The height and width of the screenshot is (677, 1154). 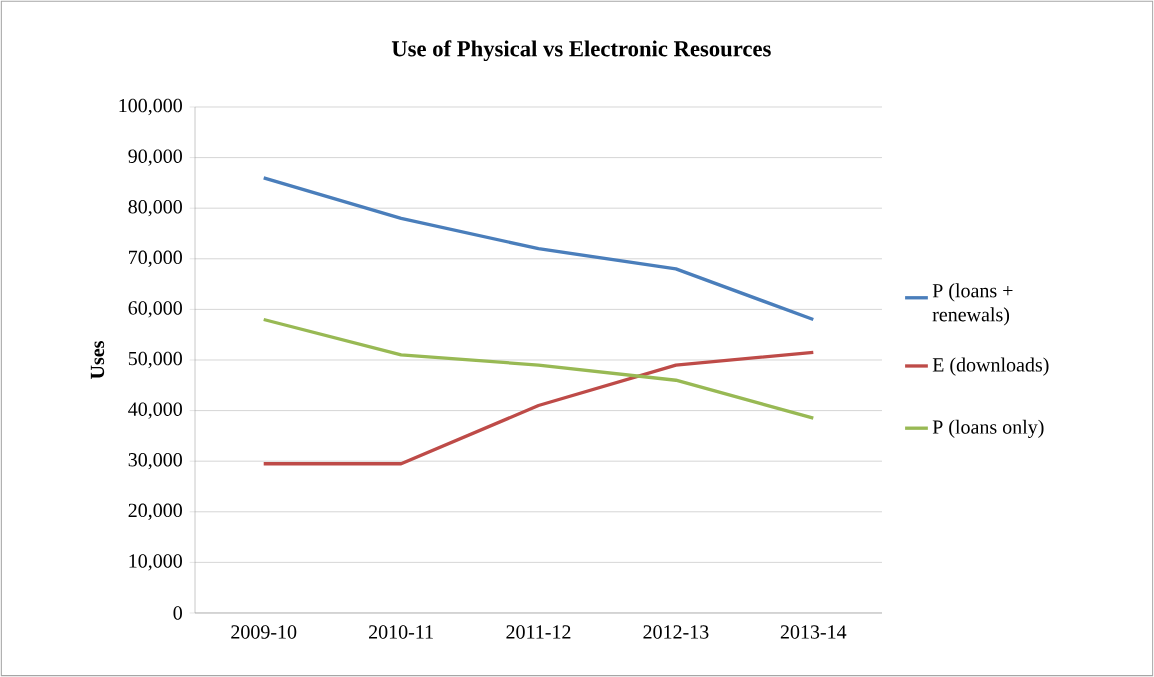 What do you see at coordinates (155, 157) in the screenshot?
I see `y-tick-label: 90,000` at bounding box center [155, 157].